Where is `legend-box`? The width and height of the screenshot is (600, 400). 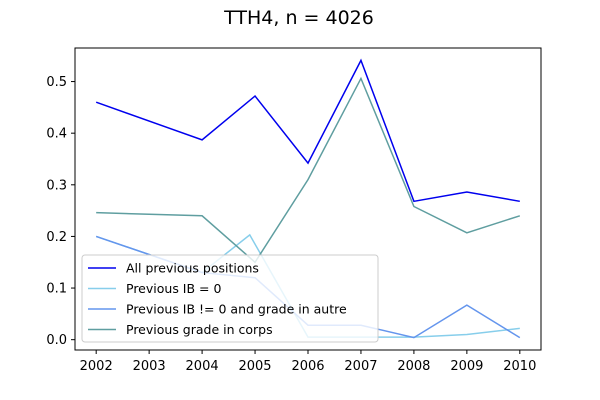 legend-box is located at coordinates (230, 298).